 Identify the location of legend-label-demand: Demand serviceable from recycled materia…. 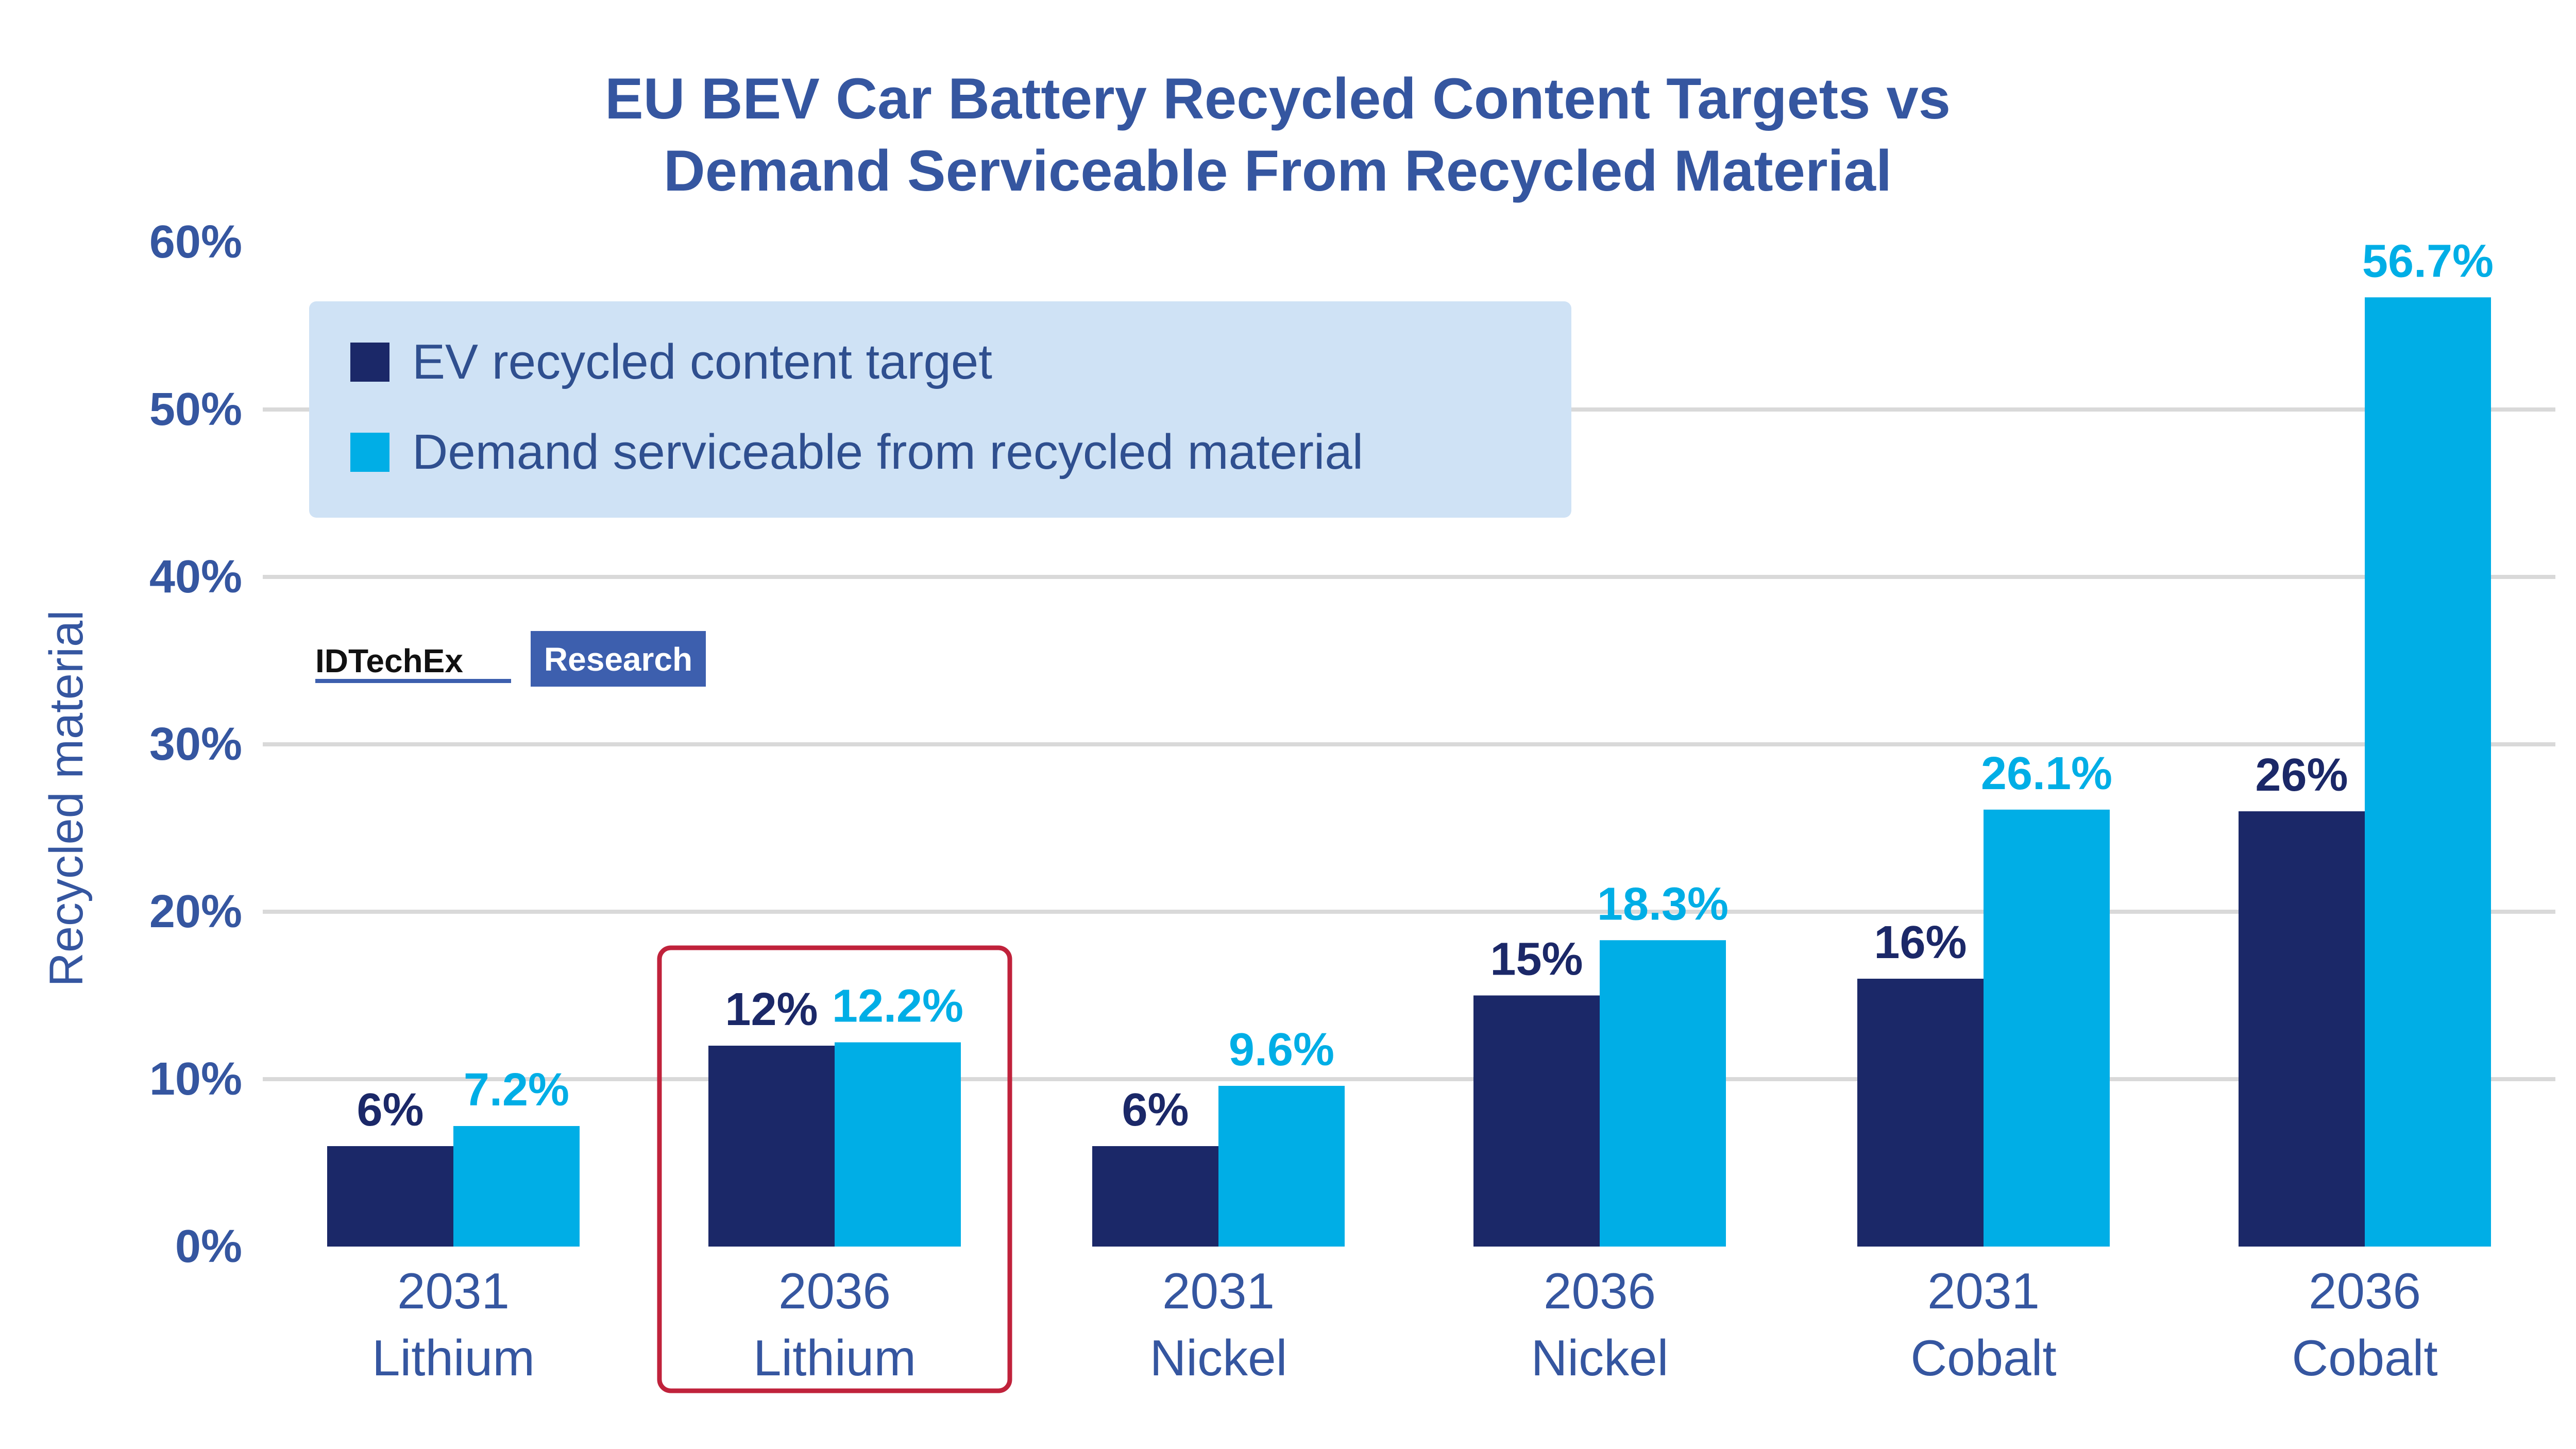
(887, 452).